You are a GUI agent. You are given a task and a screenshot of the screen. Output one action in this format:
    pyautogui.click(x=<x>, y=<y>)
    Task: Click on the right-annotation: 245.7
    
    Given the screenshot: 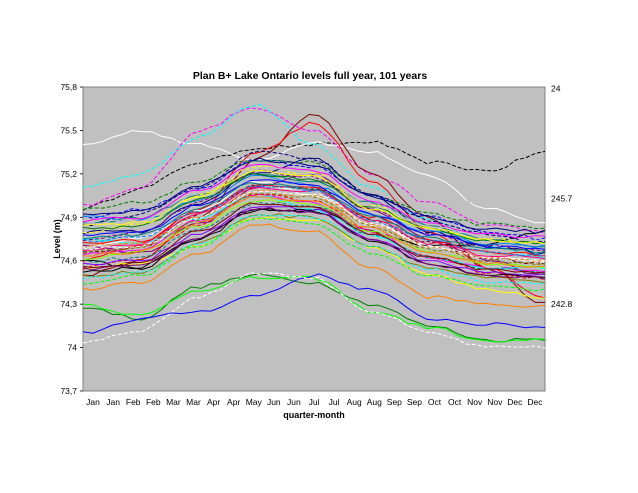 What is the action you would take?
    pyautogui.click(x=562, y=198)
    